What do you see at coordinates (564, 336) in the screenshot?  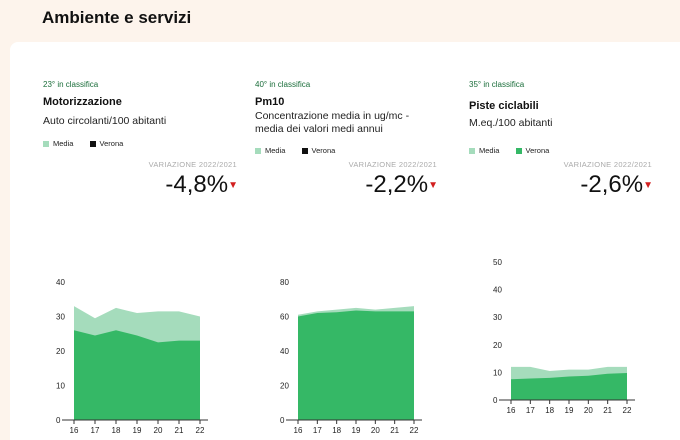 I see `chart-piste-ciclabili: 0 10 20 30 40 50 16 17 18 19 20 21 22` at bounding box center [564, 336].